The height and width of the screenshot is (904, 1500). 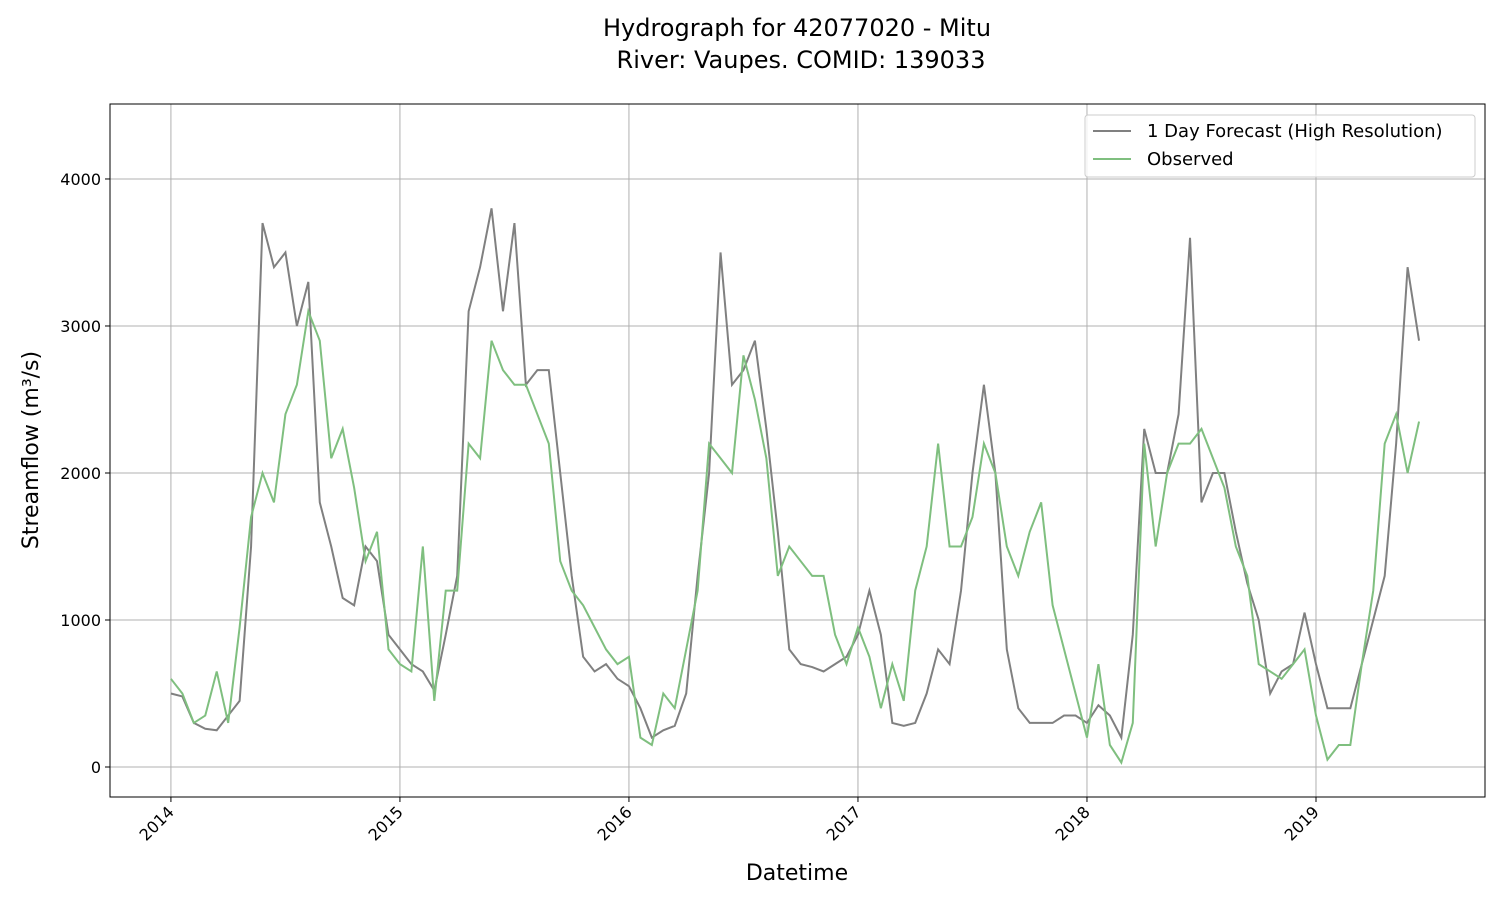 I want to click on x-tick-label: 2016, so click(x=615, y=823).